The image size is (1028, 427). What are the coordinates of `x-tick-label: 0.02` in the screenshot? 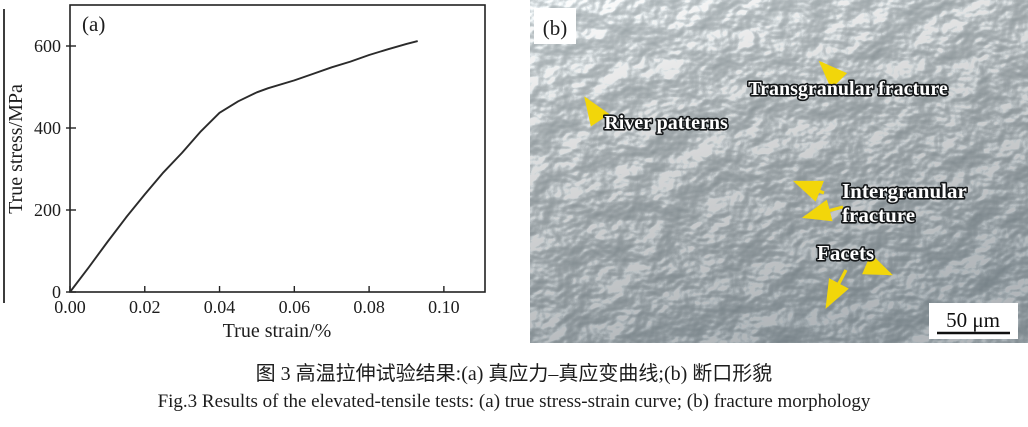 It's located at (145, 307).